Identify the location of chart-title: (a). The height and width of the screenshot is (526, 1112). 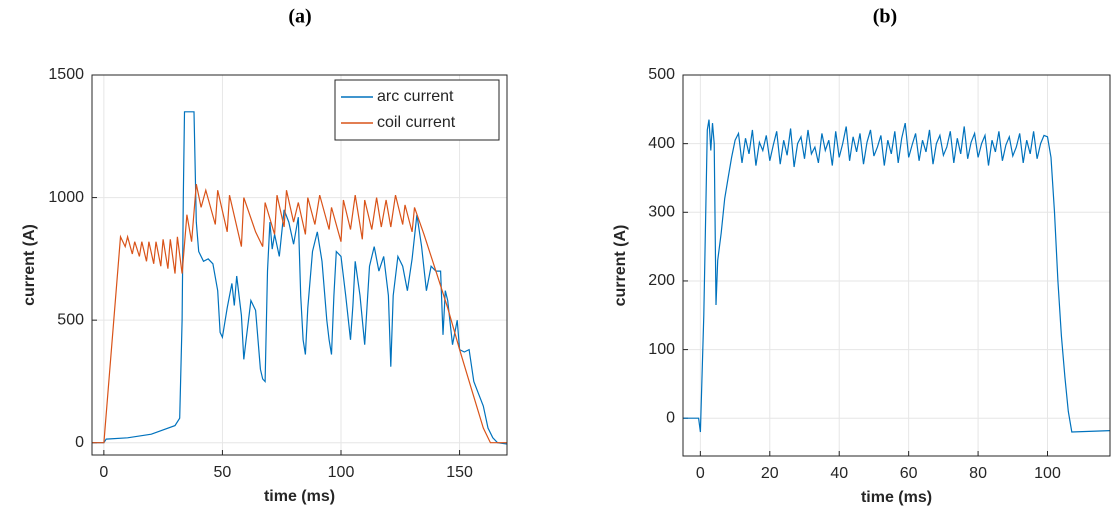
(299, 17).